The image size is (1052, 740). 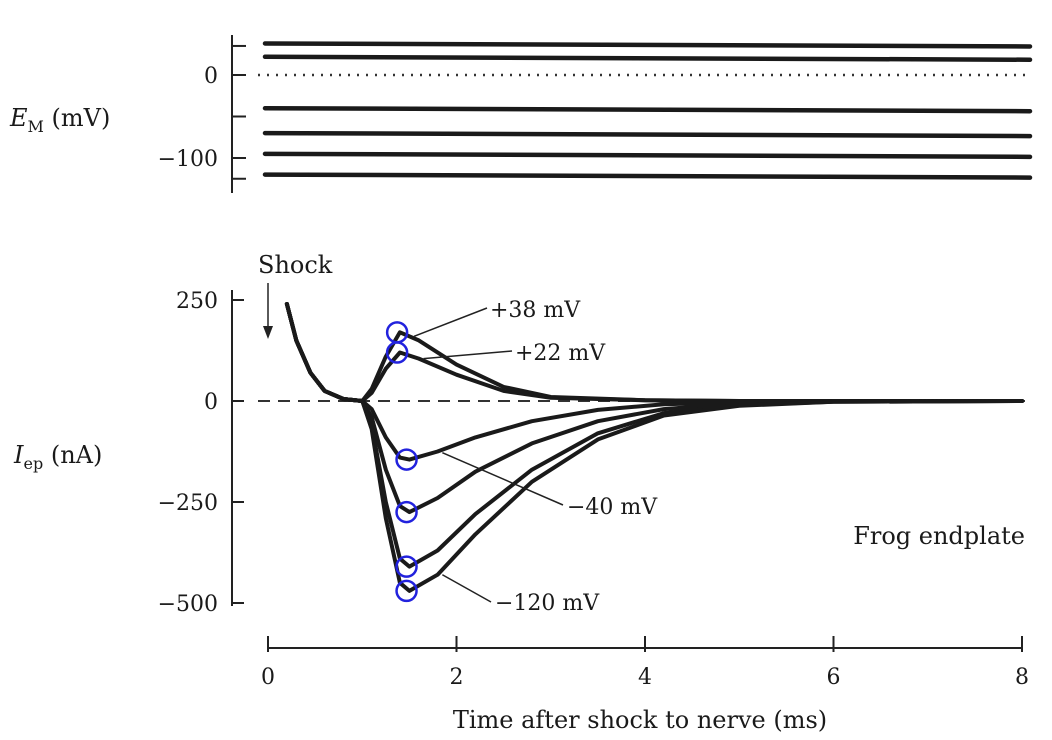 What do you see at coordinates (188, 503) in the screenshot?
I see `iep-y-tick-label: −250` at bounding box center [188, 503].